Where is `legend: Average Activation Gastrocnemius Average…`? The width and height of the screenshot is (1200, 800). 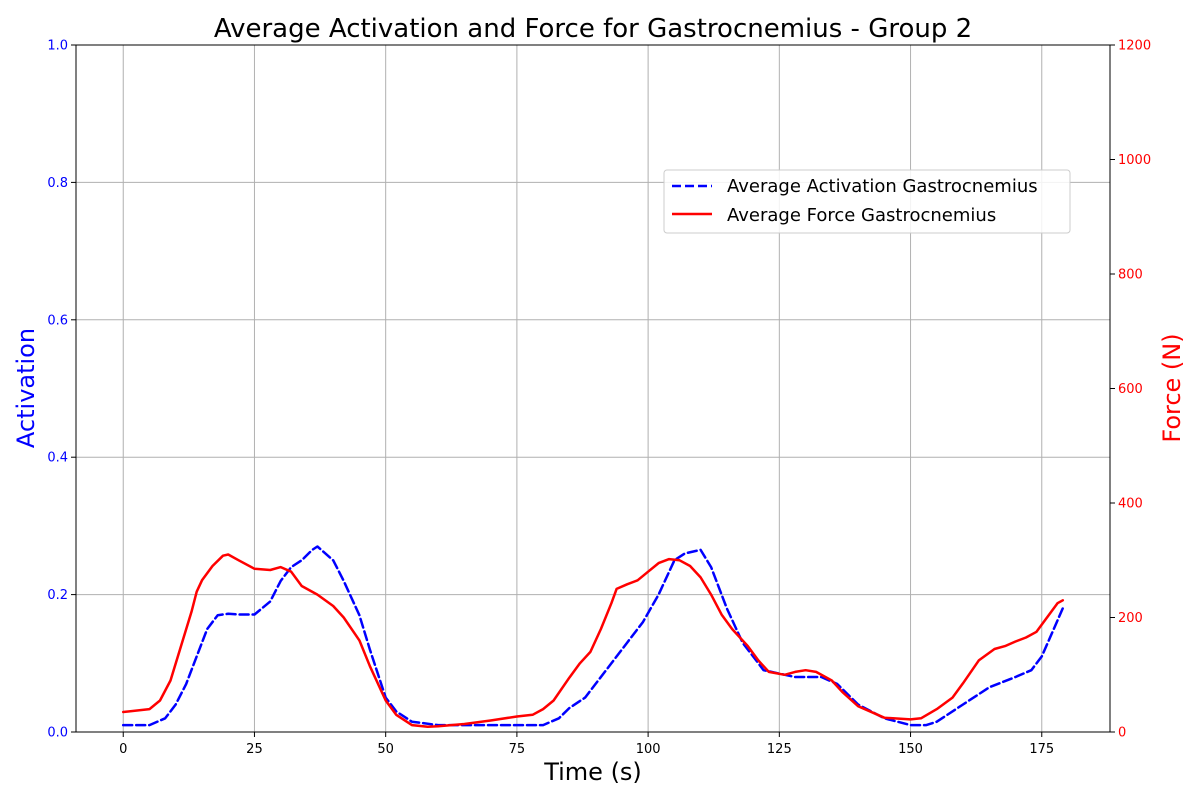 legend: Average Activation Gastrocnemius Average… is located at coordinates (867, 201).